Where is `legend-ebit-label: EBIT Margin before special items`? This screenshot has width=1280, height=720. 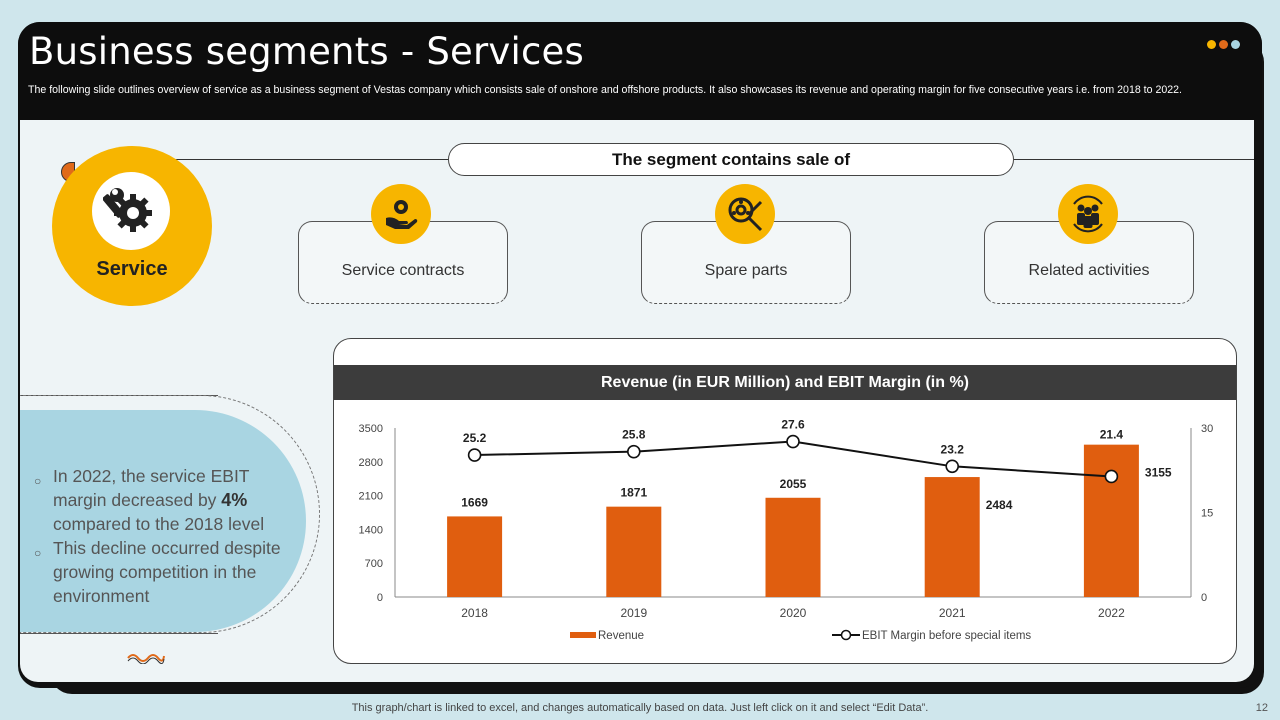 legend-ebit-label: EBIT Margin before special items is located at coordinates (946, 636).